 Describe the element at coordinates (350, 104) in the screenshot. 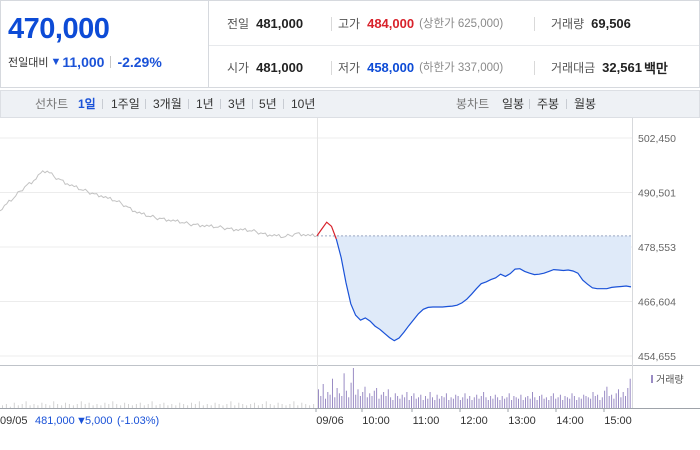

I see `chart-period-toolbar: 선차트 1일 1주일 3개월 1년 3년 5년 10년 봉차트 일봉 주봉 월봉` at that location.